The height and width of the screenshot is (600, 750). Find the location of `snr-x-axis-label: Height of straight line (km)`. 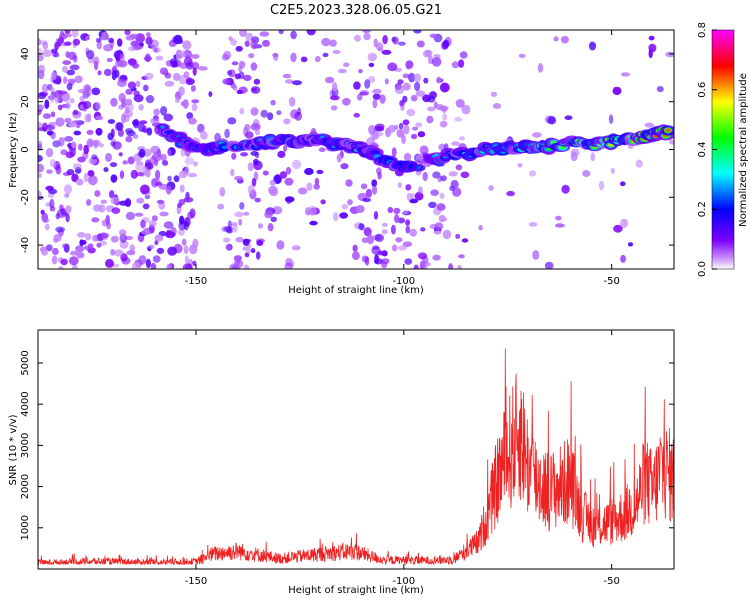

snr-x-axis-label: Height of straight line (km) is located at coordinates (356, 590).